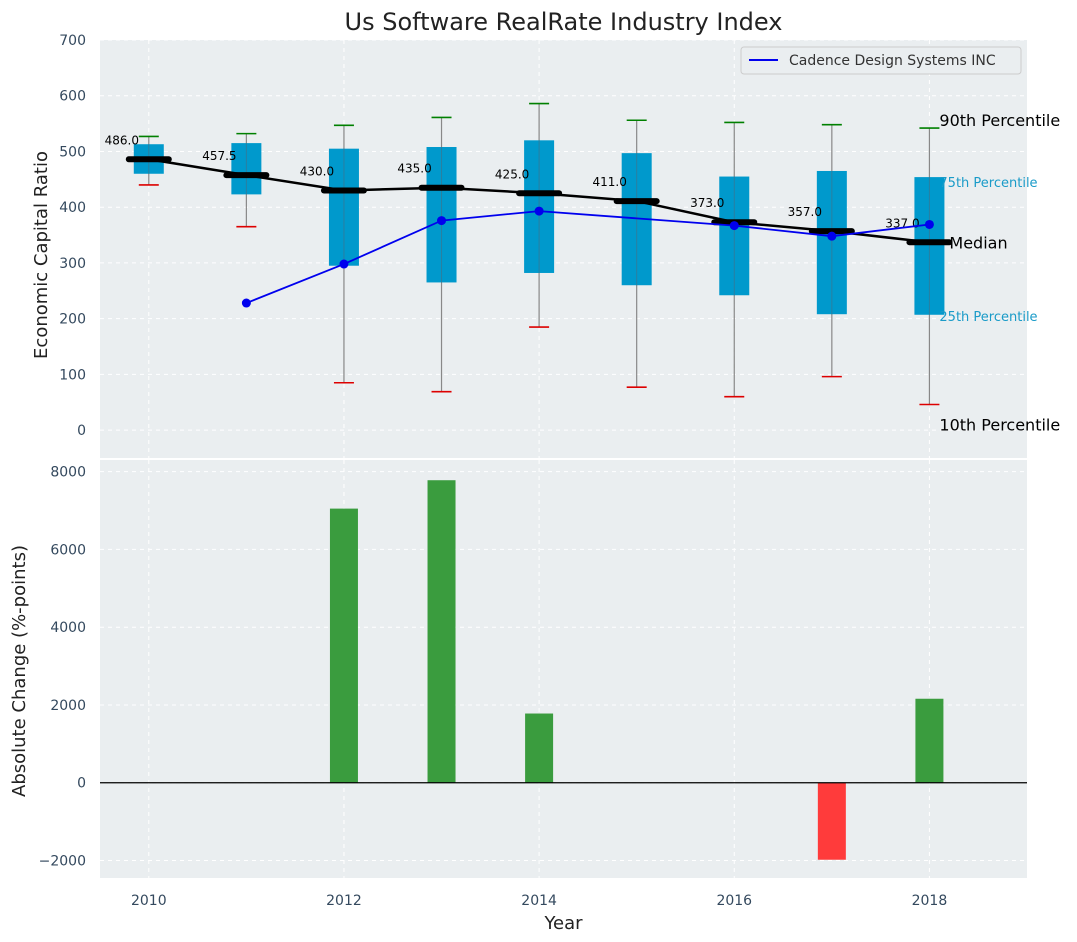 This screenshot has width=1077, height=942. Describe the element at coordinates (68, 550) in the screenshot. I see `bottom-y-tick-label: 6000` at that location.